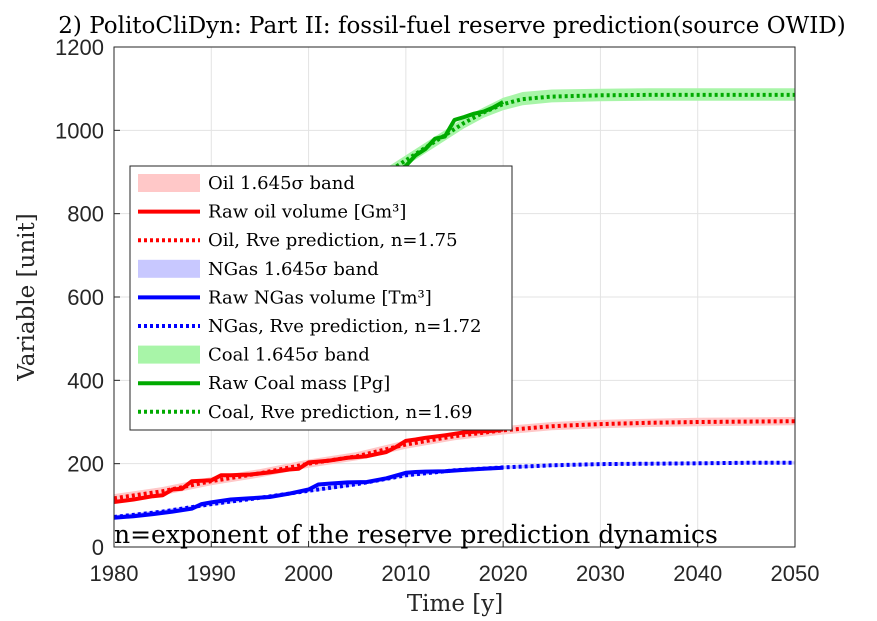  Describe the element at coordinates (340, 412) in the screenshot. I see `legend-label-coal_pred: Coal, Rve prediction, n=1.69` at that location.